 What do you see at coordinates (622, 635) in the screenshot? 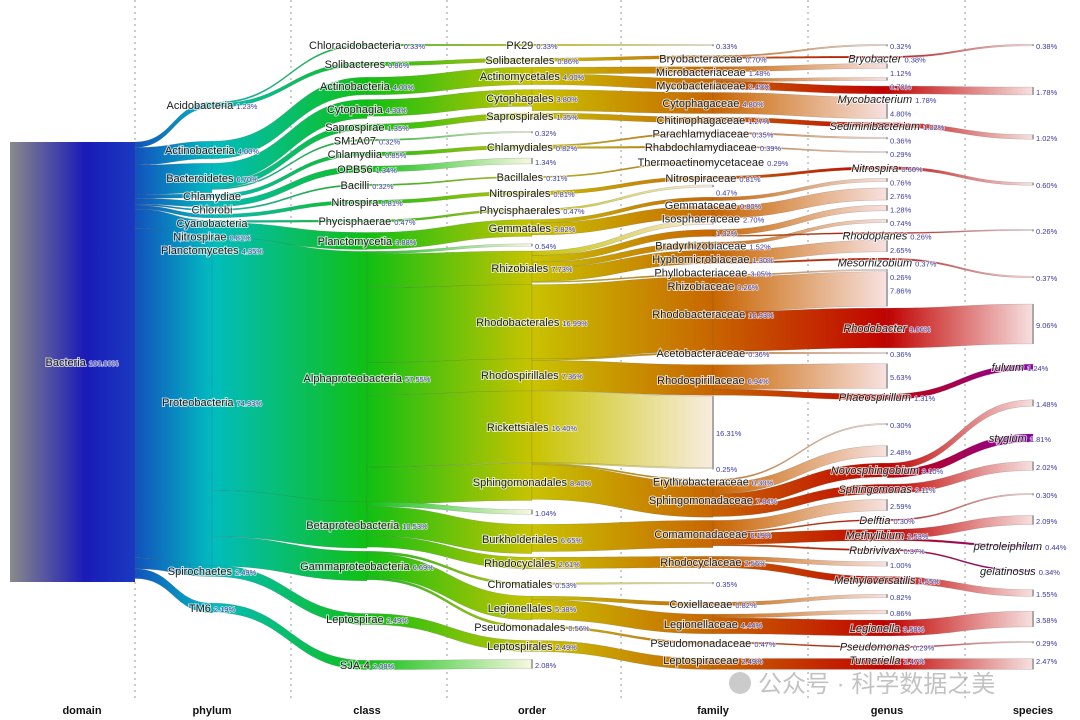
I see `flow-pseudal-to-pseudac` at bounding box center [622, 635].